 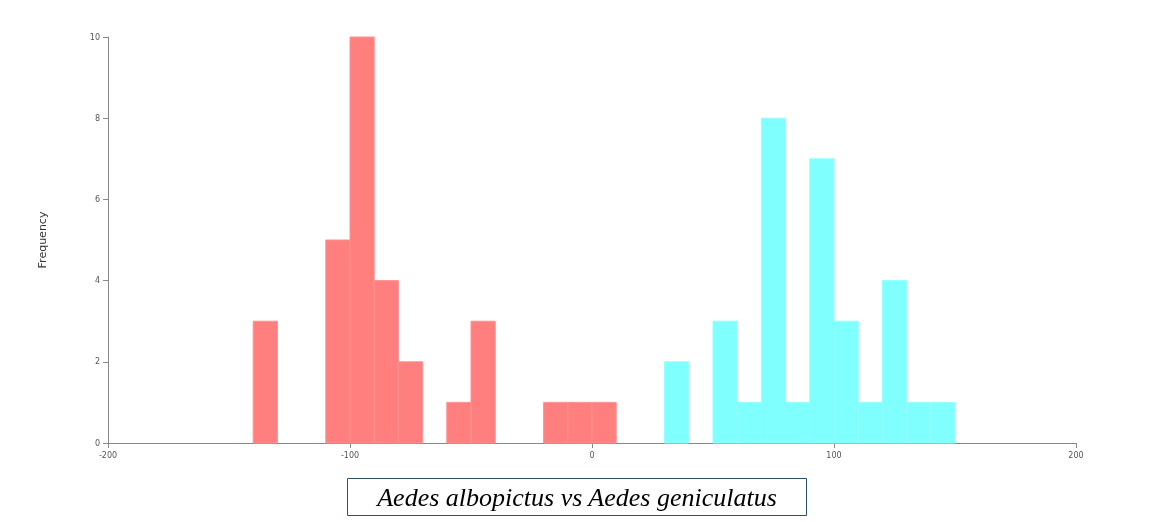 I want to click on y-tick-label: 10, so click(x=94, y=37).